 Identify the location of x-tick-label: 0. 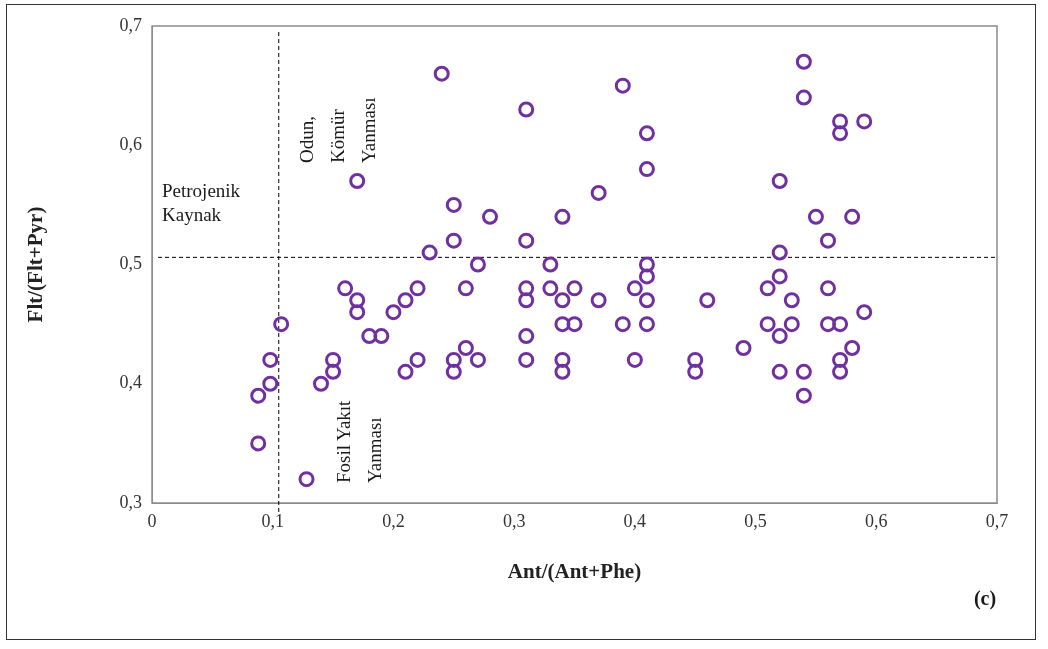
(152, 520).